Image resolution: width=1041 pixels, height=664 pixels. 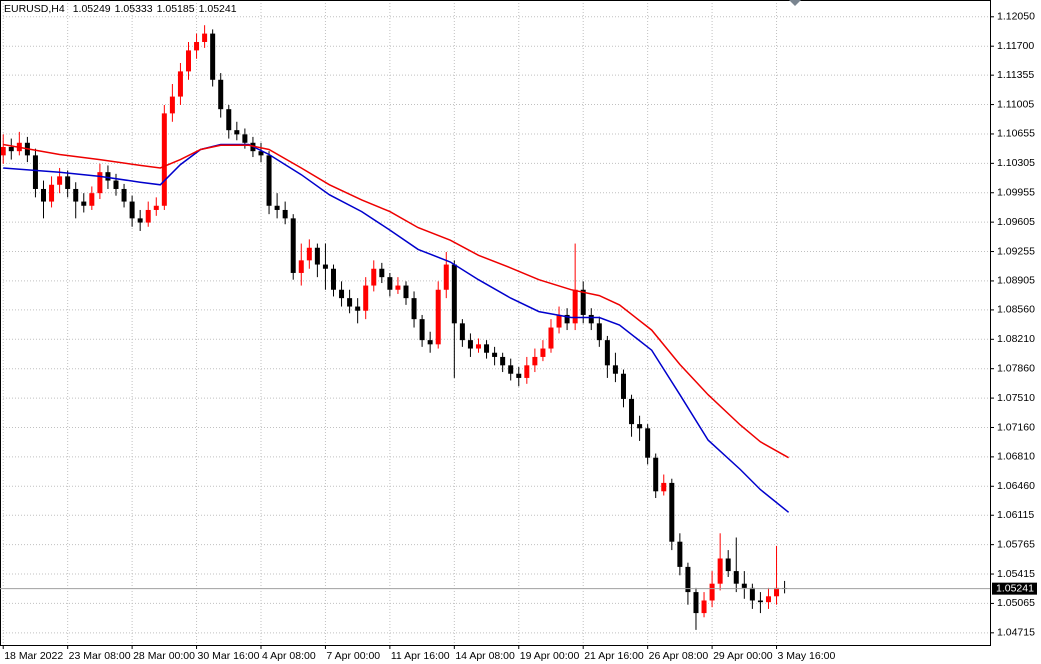 I want to click on y-tick-label: 1.11700, so click(x=1015, y=46).